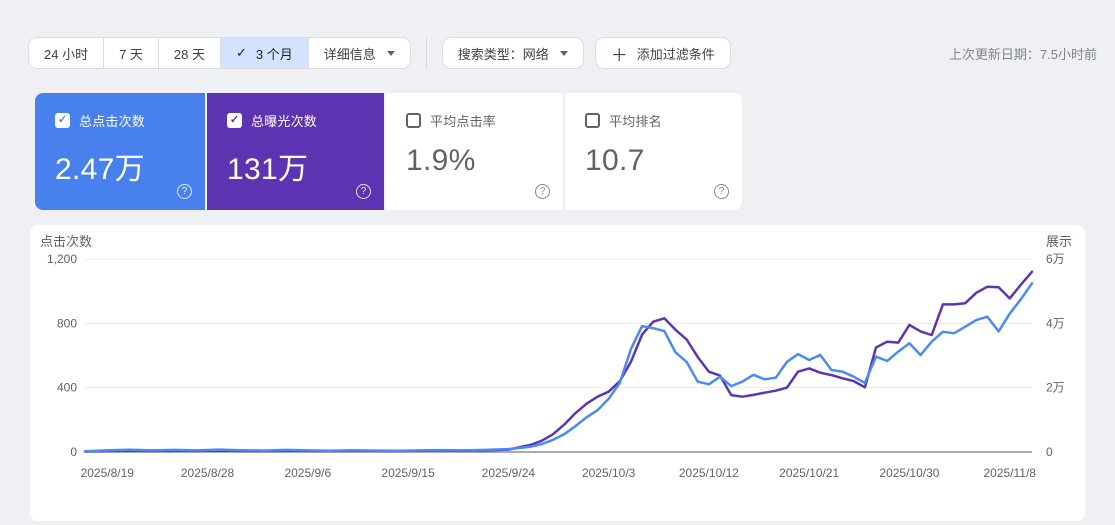 The image size is (1115, 525). I want to click on date-range-label: 3 个月, so click(274, 54).